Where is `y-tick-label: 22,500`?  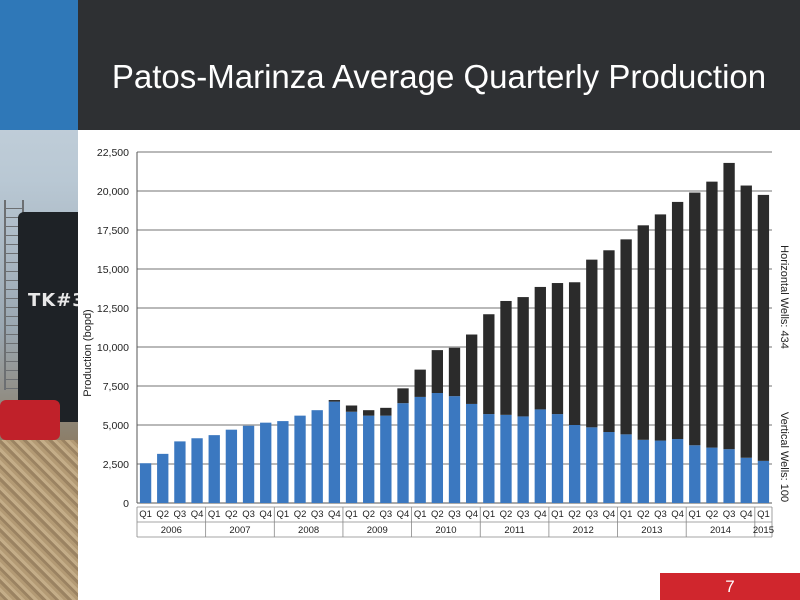 y-tick-label: 22,500 is located at coordinates (113, 153).